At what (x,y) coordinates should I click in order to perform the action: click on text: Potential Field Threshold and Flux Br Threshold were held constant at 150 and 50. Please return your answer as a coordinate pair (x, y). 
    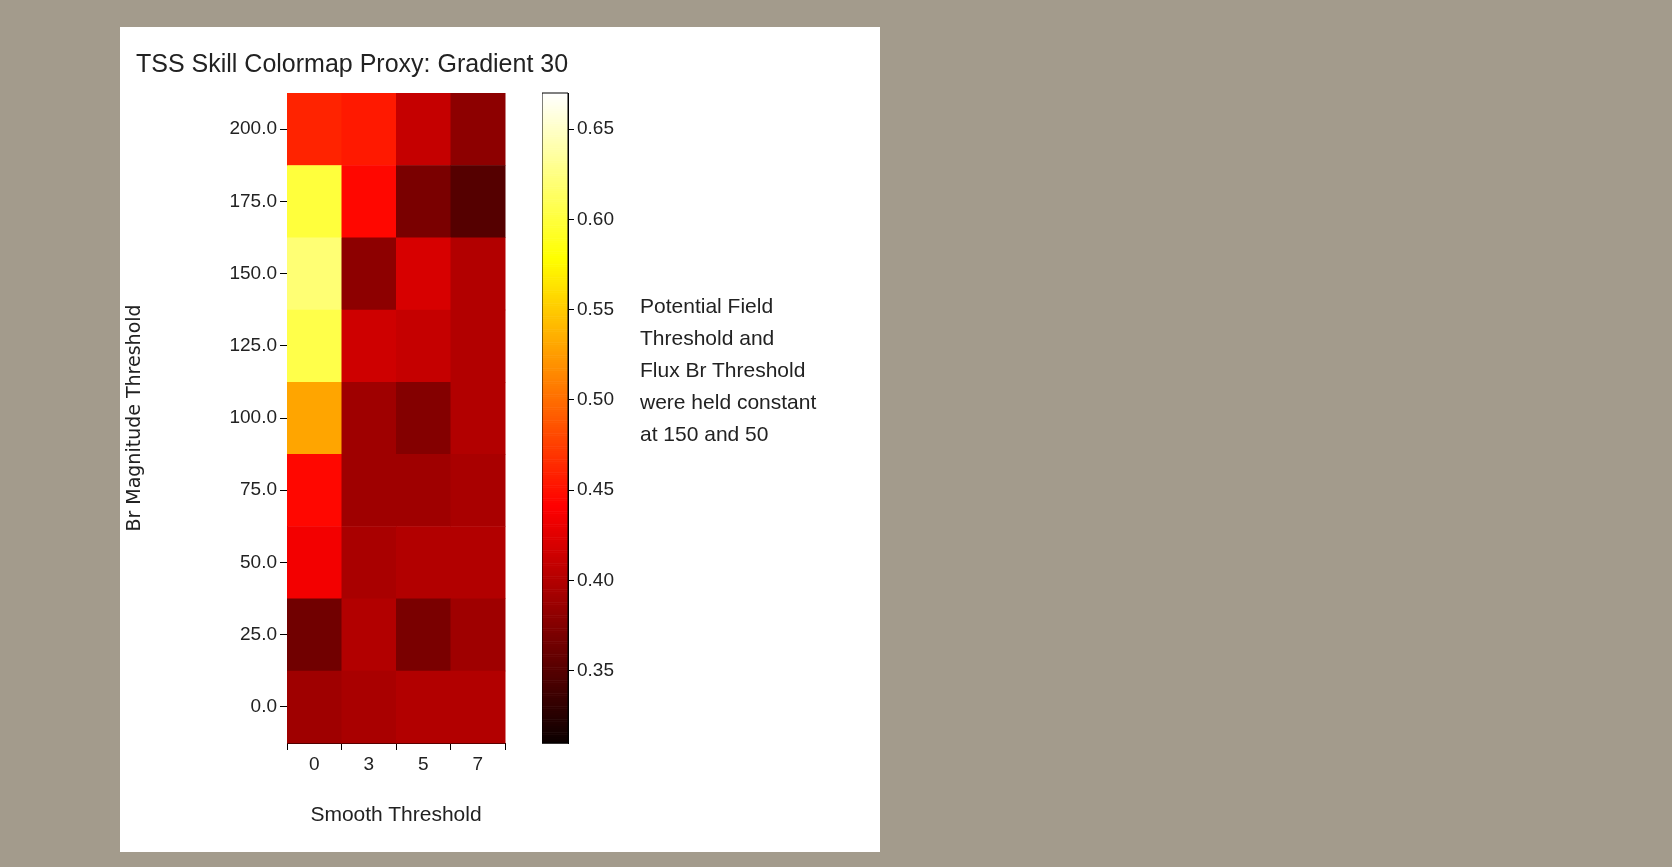
    Looking at the image, I should click on (728, 369).